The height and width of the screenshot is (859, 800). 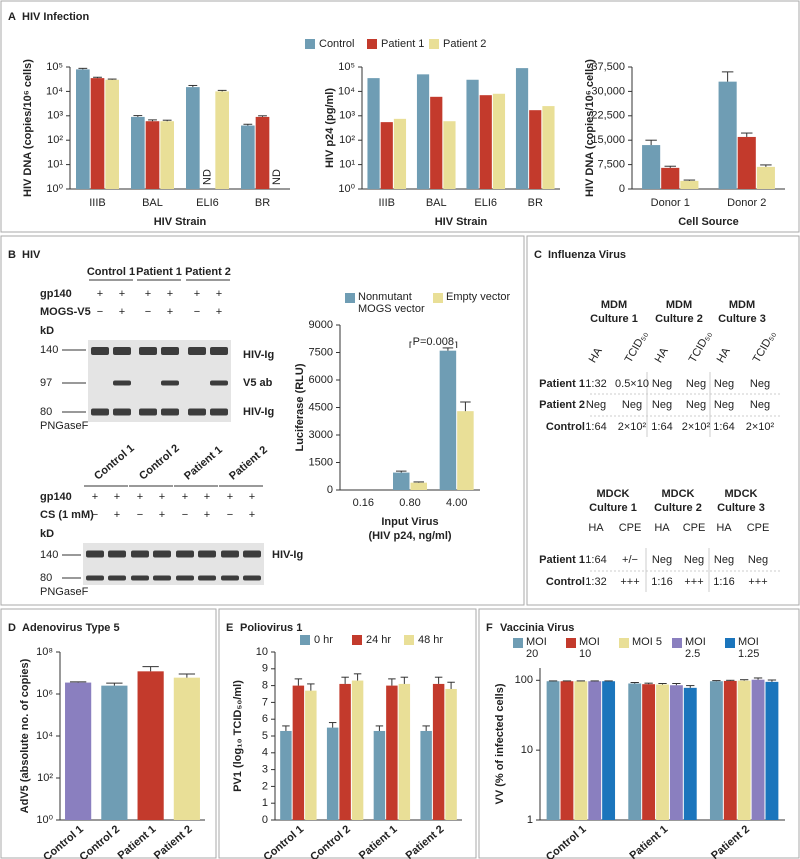 What do you see at coordinates (589, 648) in the screenshot?
I see `legend-label: MOI 10` at bounding box center [589, 648].